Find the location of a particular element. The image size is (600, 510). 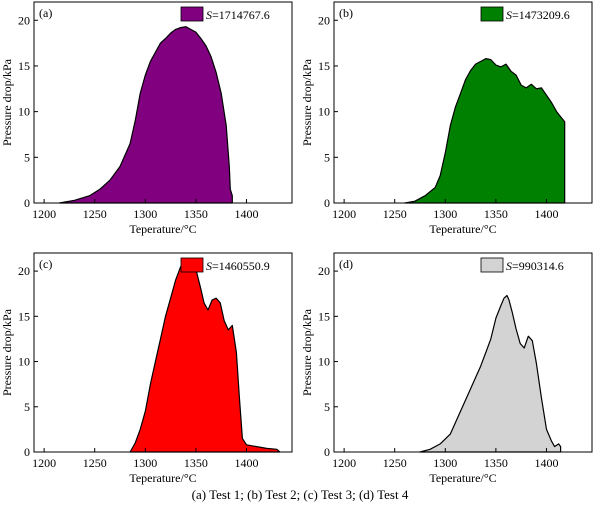

legend-label: S=1460550.9 is located at coordinates (238, 266).